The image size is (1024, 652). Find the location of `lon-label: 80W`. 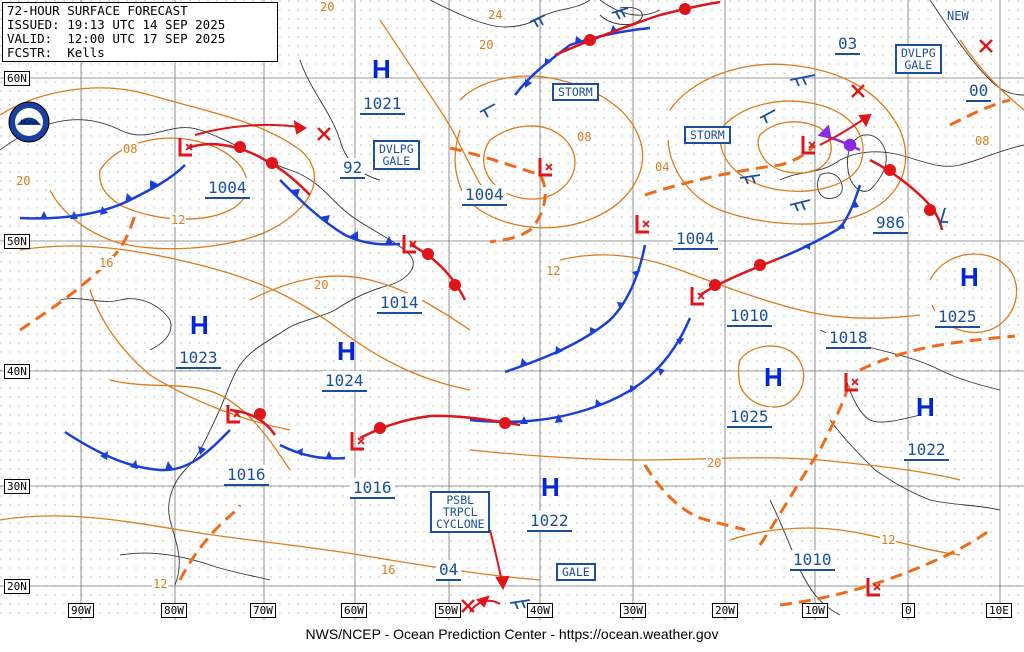

lon-label: 80W is located at coordinates (174, 610).